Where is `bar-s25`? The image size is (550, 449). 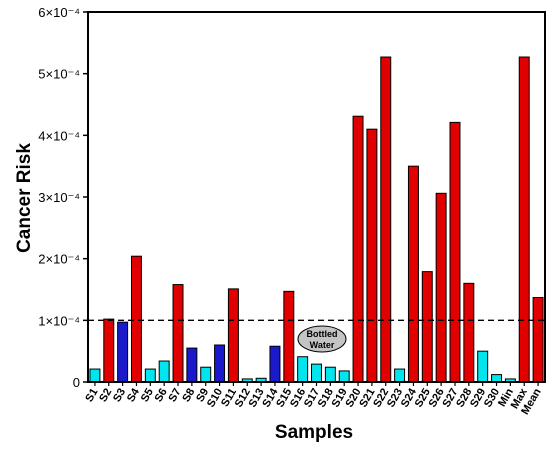
bar-s25 is located at coordinates (427, 327).